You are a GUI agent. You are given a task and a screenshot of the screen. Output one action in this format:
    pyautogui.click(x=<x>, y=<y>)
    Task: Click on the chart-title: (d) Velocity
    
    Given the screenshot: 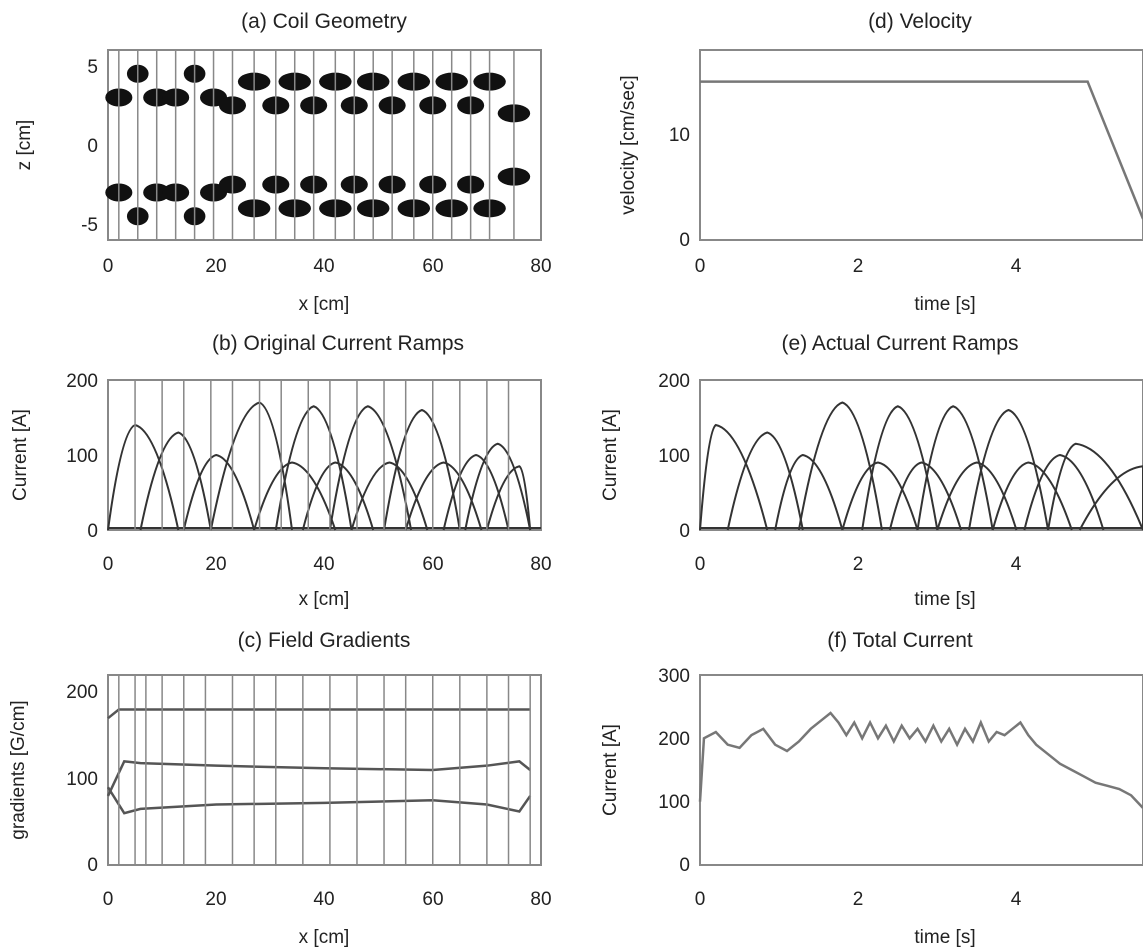 What is the action you would take?
    pyautogui.click(x=920, y=21)
    